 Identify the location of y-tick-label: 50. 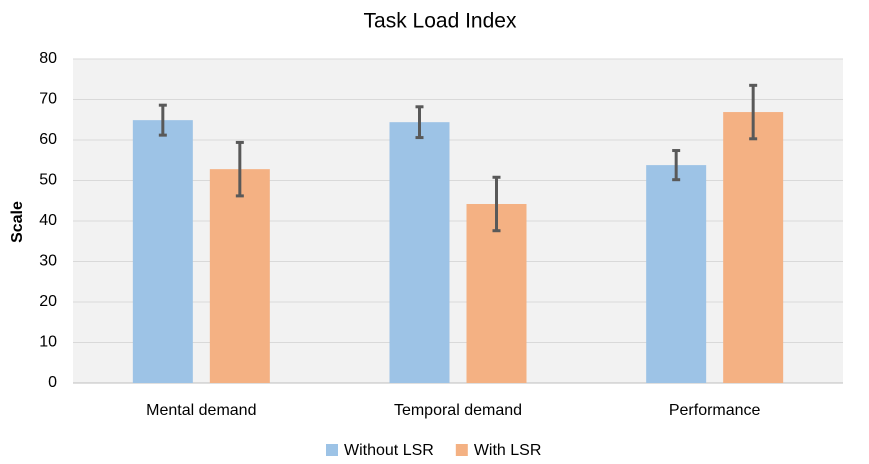
(48, 180).